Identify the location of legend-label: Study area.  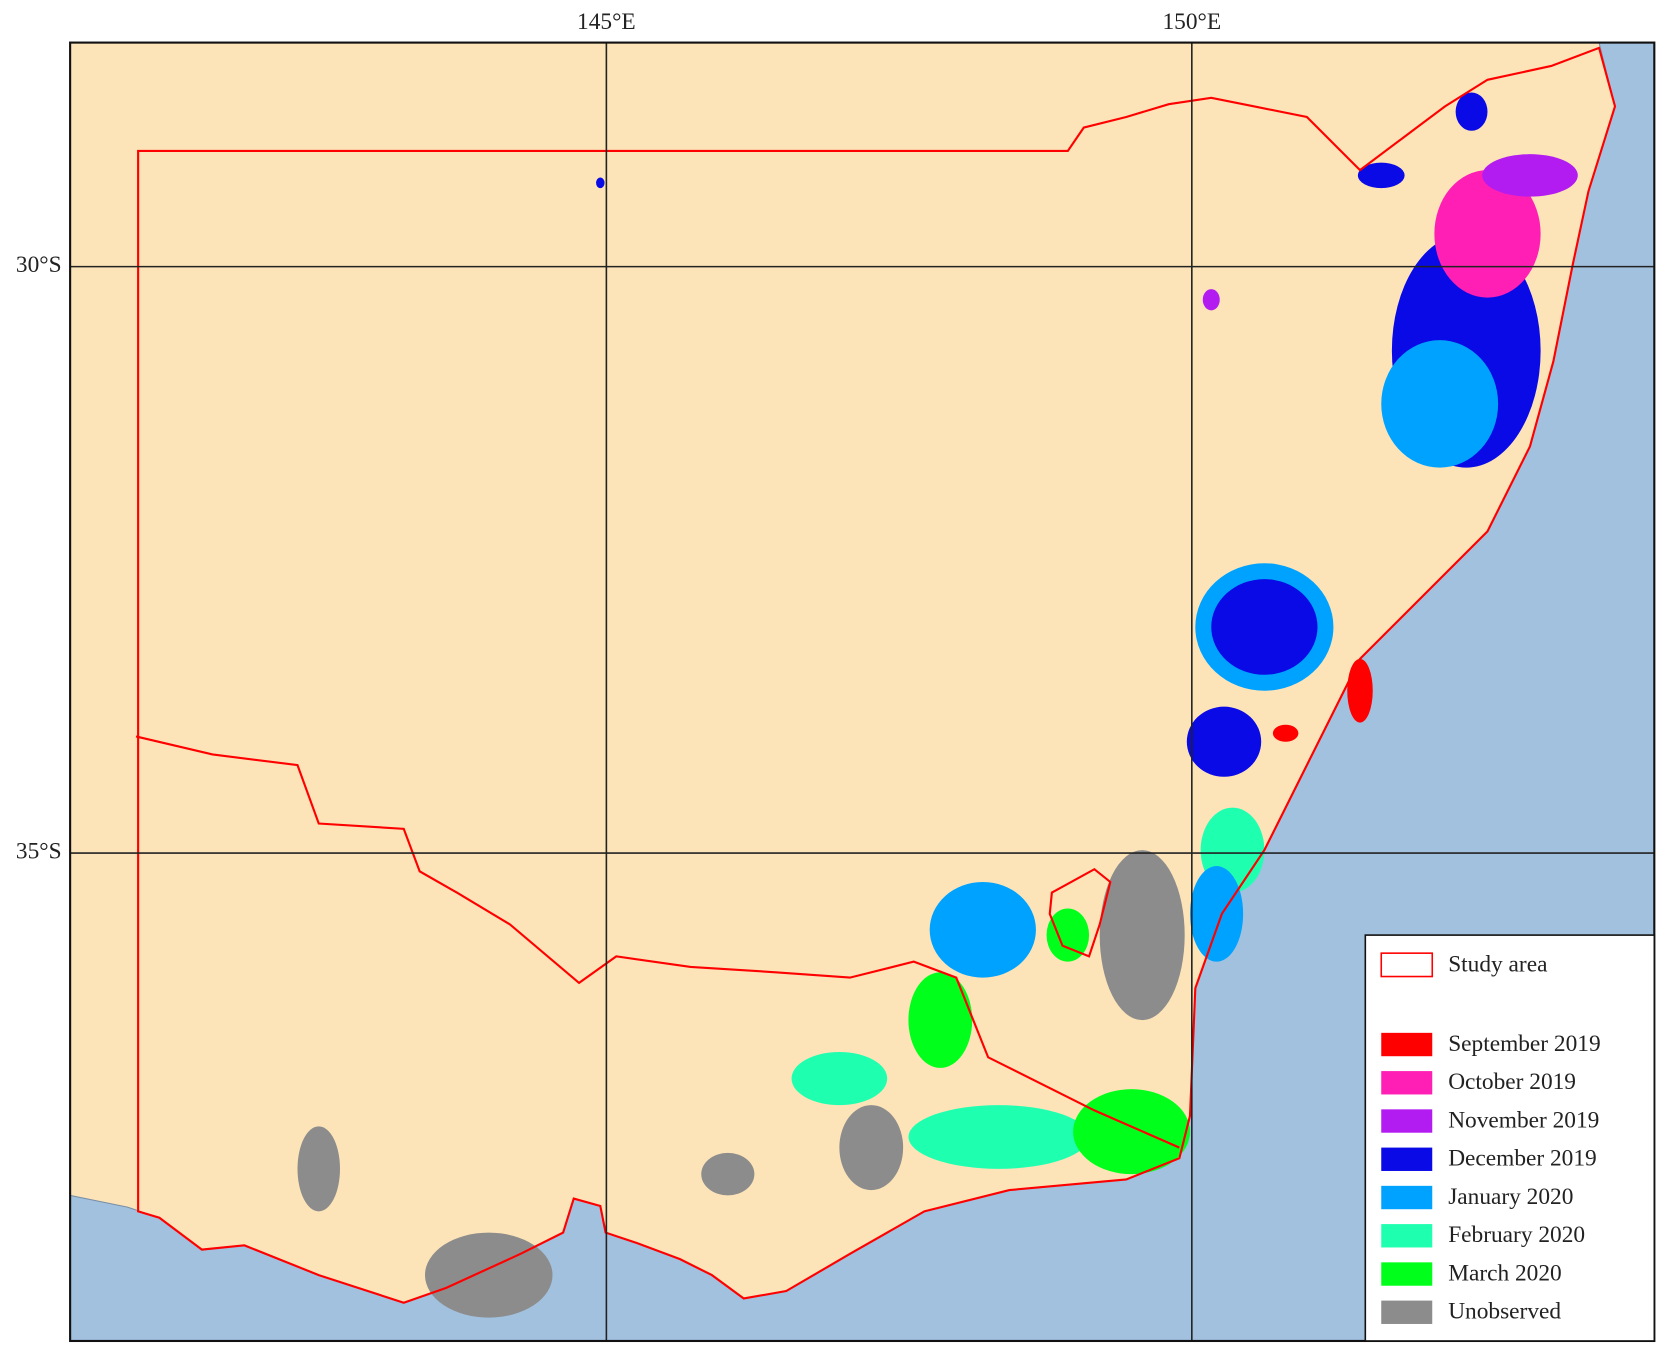
(1498, 964).